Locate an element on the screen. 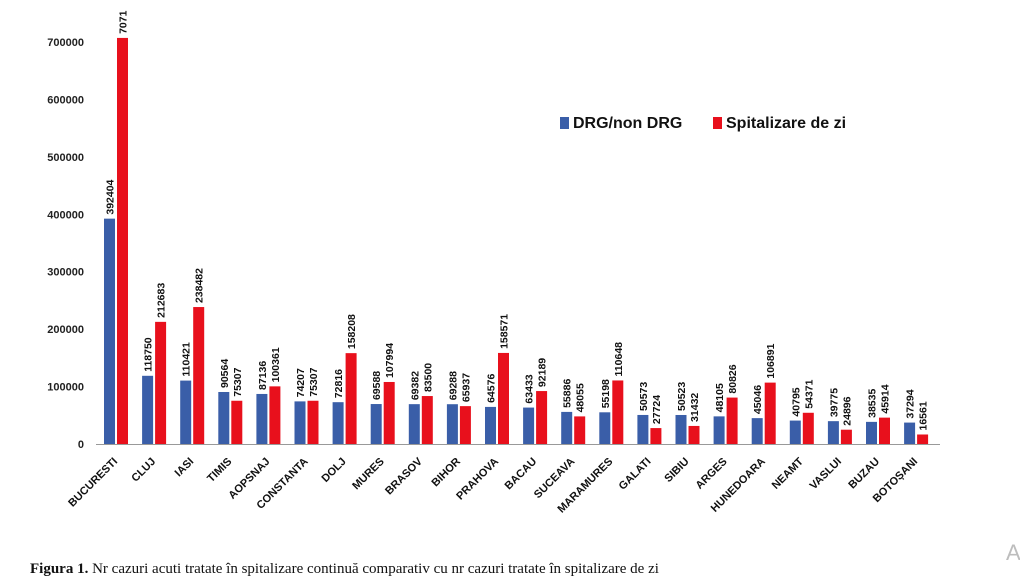 Image resolution: width=1020 pixels, height=578 pixels. category-label: BRASOV is located at coordinates (404, 476).